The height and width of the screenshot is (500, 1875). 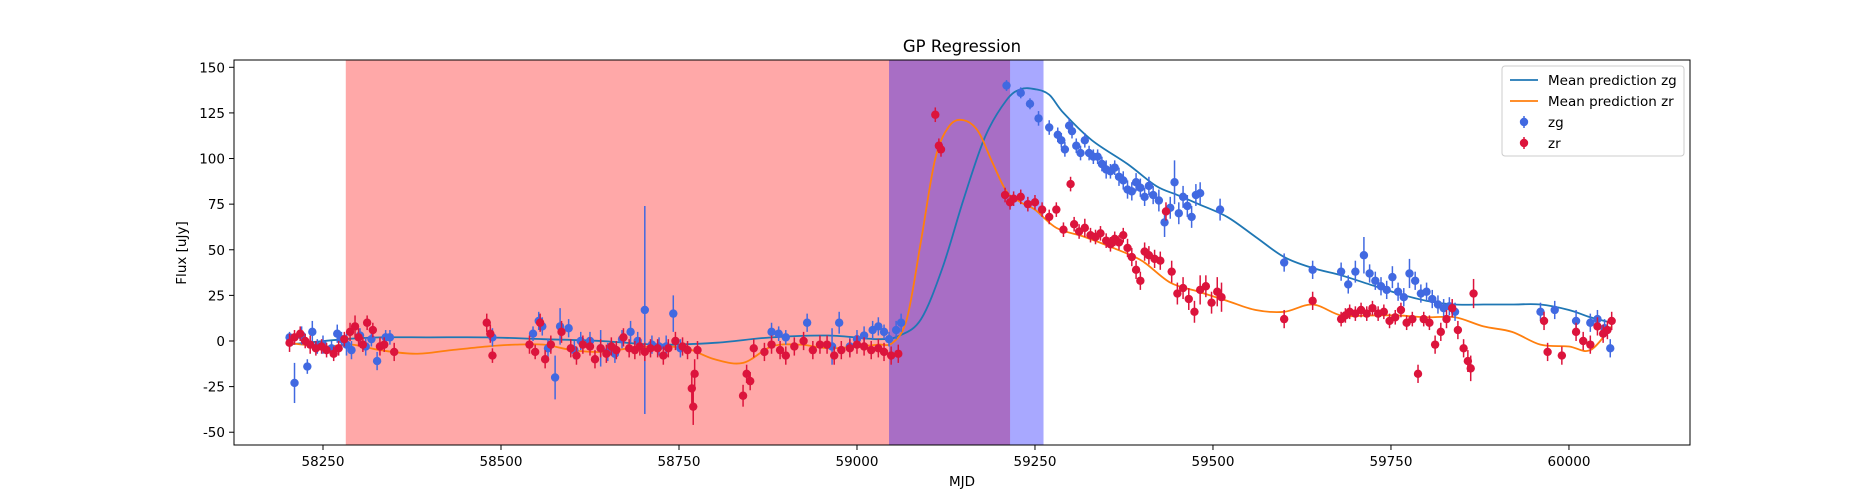 I want to click on y-tick-label: -25, so click(x=214, y=388).